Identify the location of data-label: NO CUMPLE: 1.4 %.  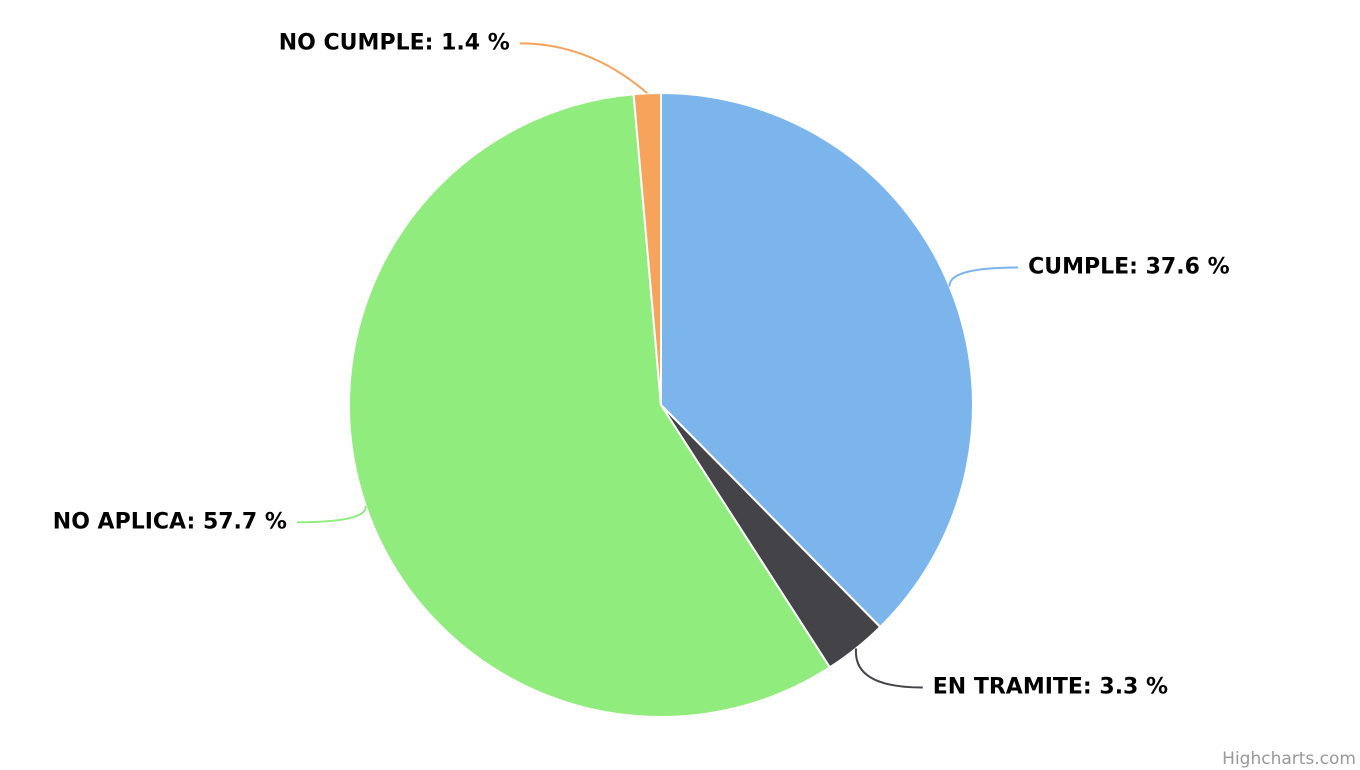
(394, 42).